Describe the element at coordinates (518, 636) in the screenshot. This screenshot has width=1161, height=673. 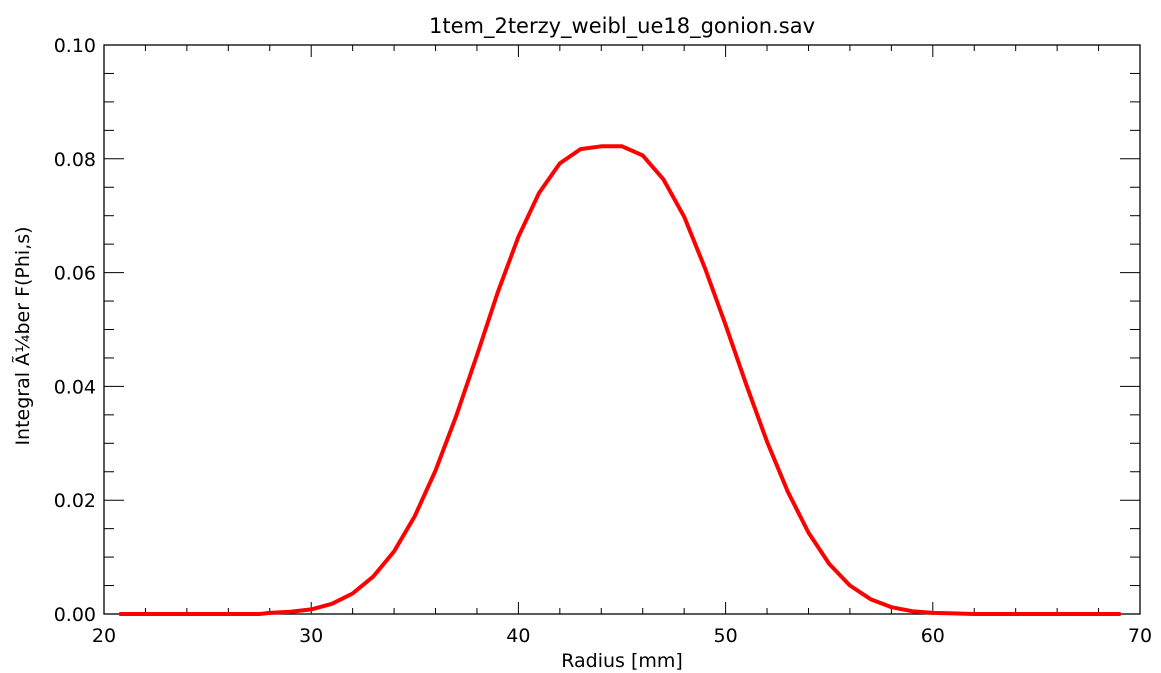
I see `x-tick-label: 40` at that location.